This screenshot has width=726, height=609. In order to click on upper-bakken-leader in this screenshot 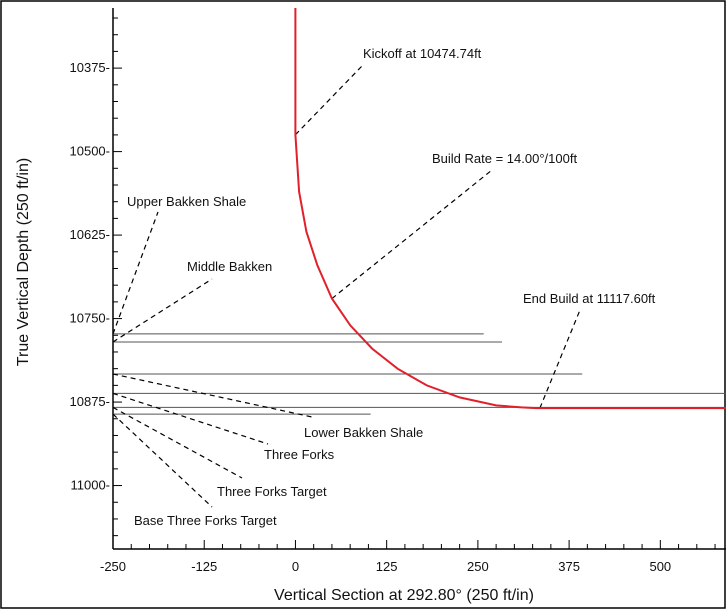, I will do `click(135, 273)`.